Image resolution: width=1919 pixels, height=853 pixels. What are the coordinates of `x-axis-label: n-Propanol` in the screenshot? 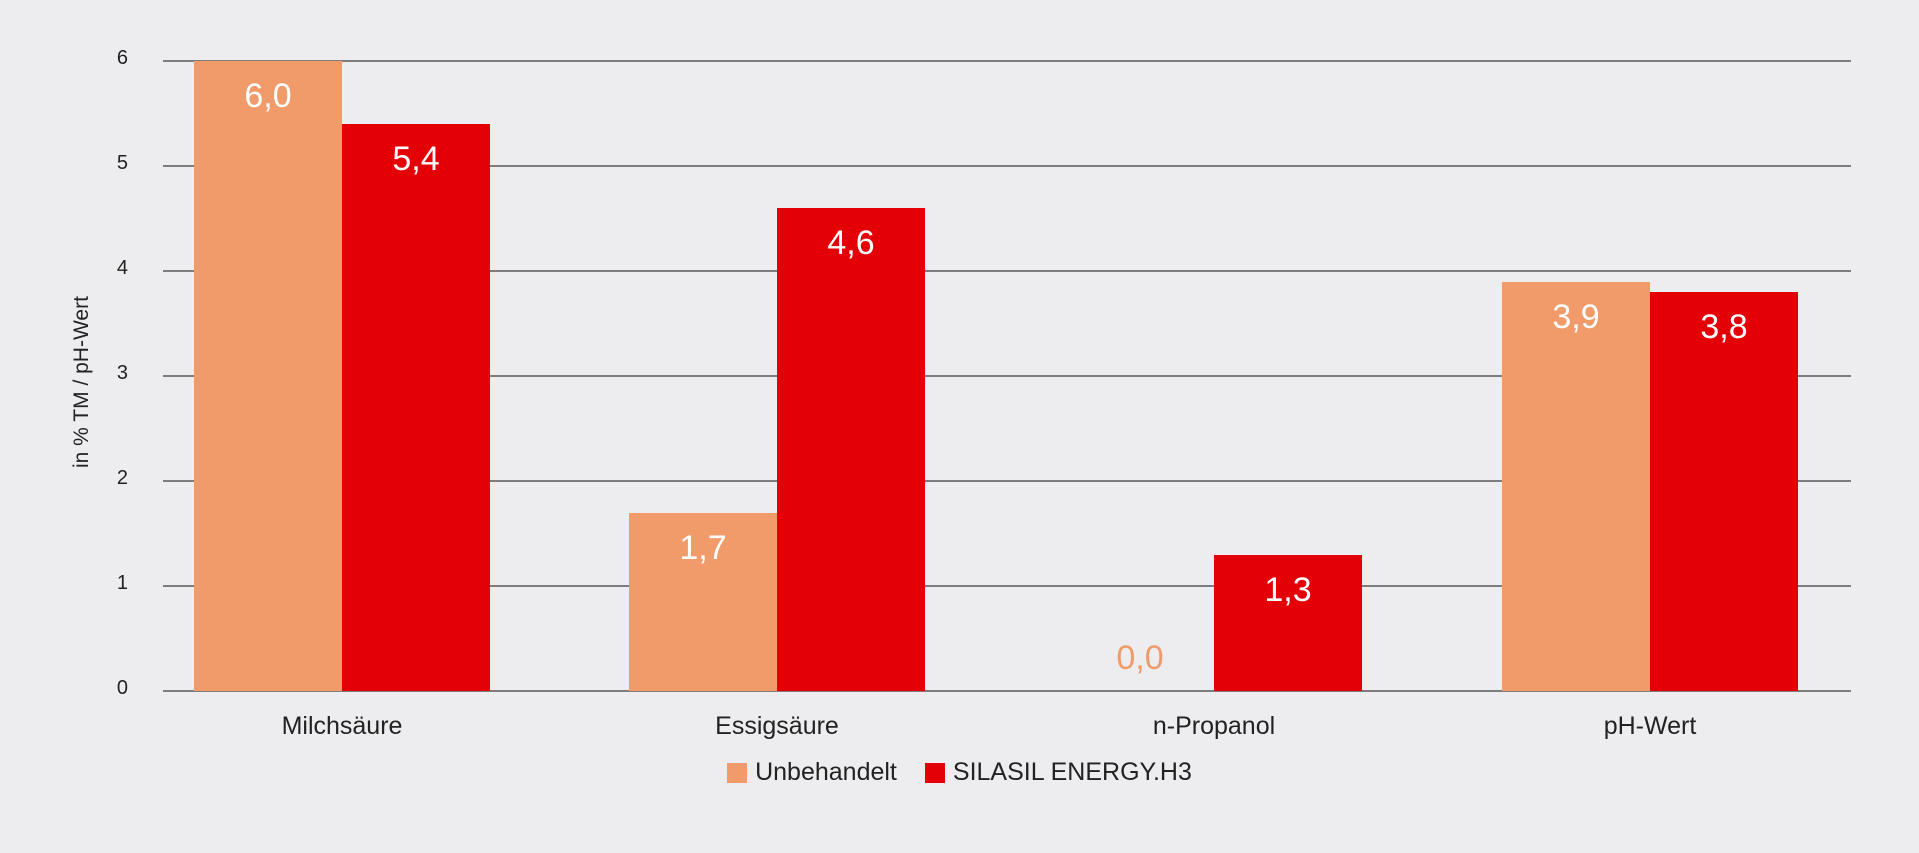 It's located at (1214, 726).